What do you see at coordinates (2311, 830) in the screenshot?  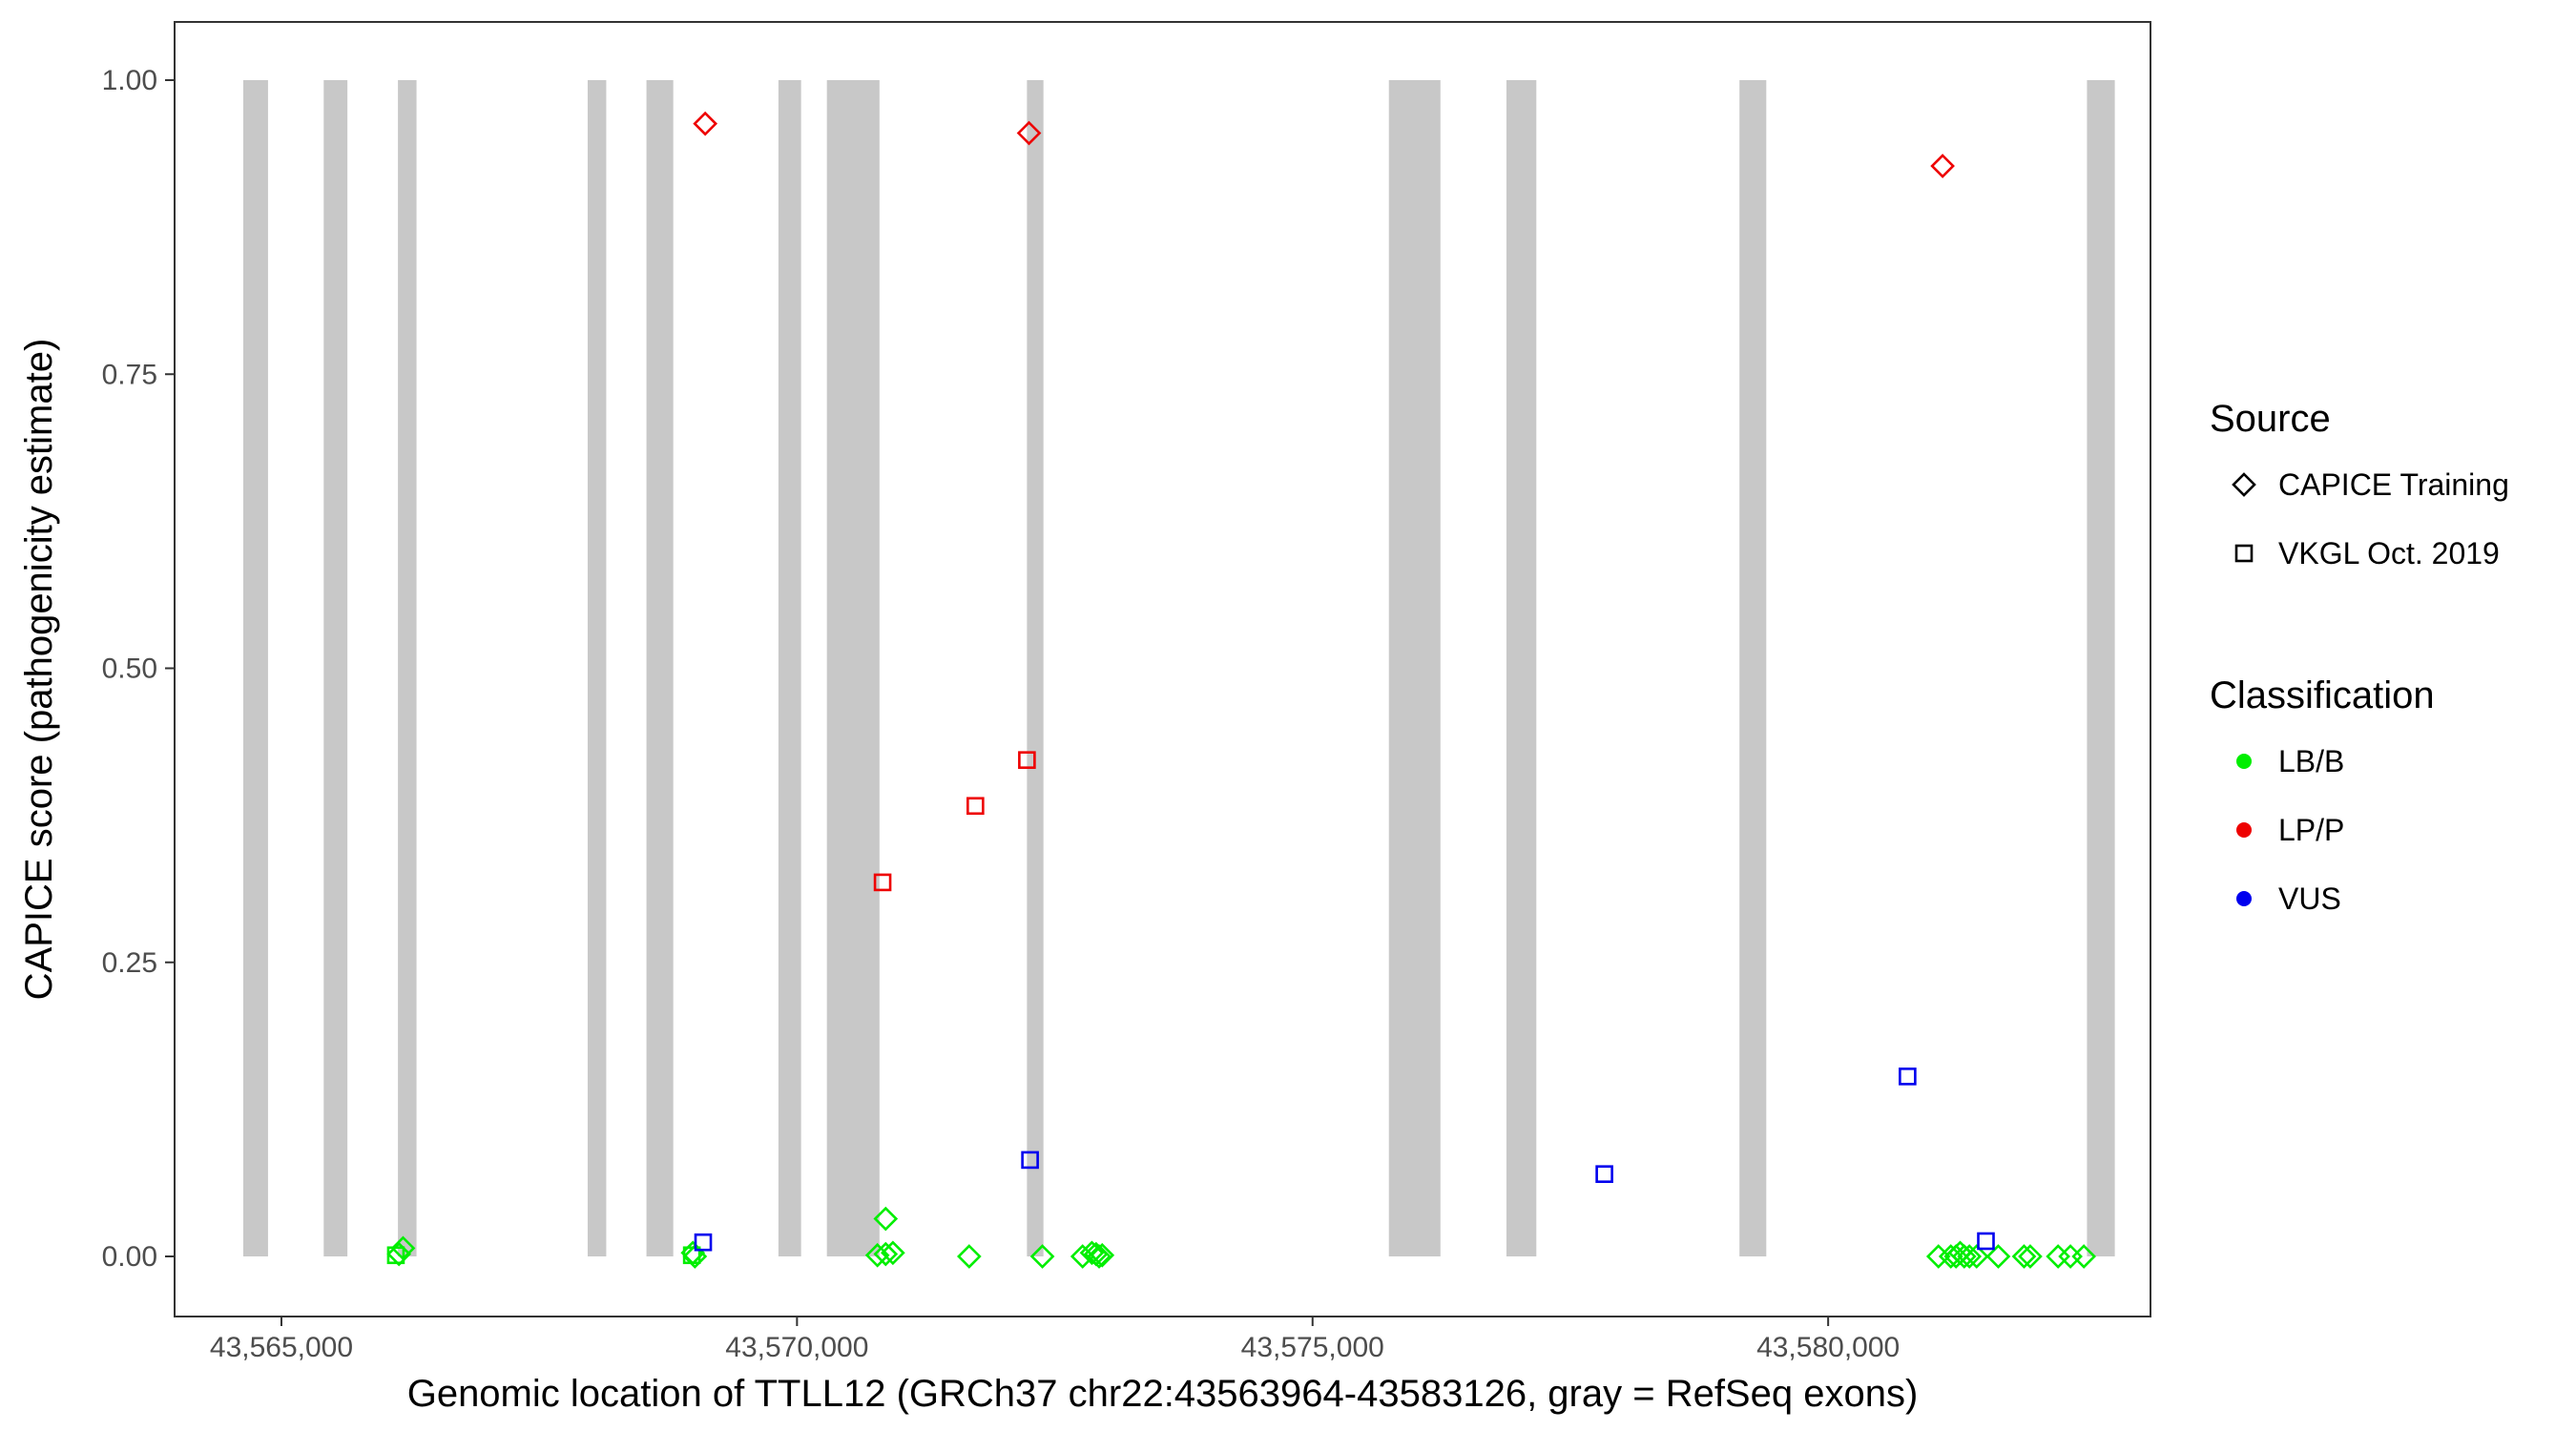 I see `legend-class-label: LP/P` at bounding box center [2311, 830].